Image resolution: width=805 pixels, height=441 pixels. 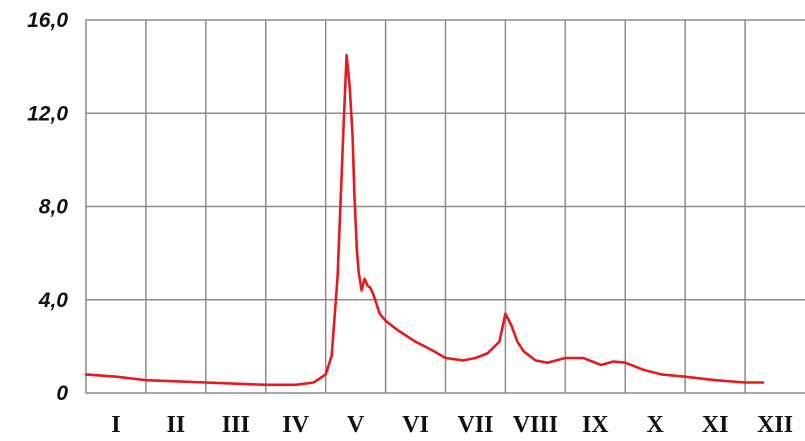 I want to click on x-tick-label: IV, so click(x=295, y=425).